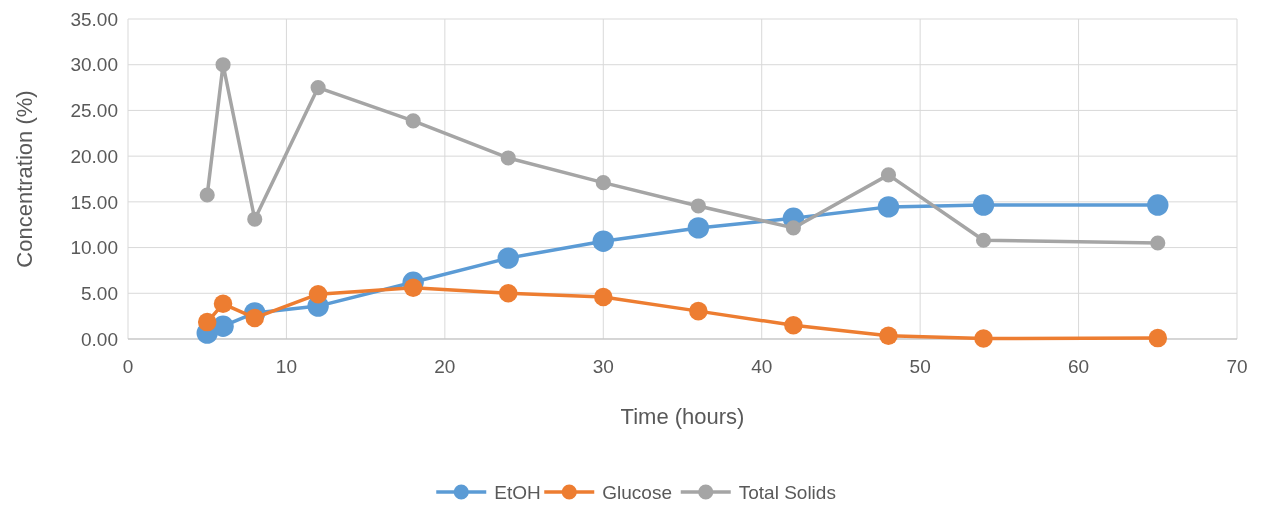  What do you see at coordinates (94, 19) in the screenshot?
I see `y-tick-label: 35.00` at bounding box center [94, 19].